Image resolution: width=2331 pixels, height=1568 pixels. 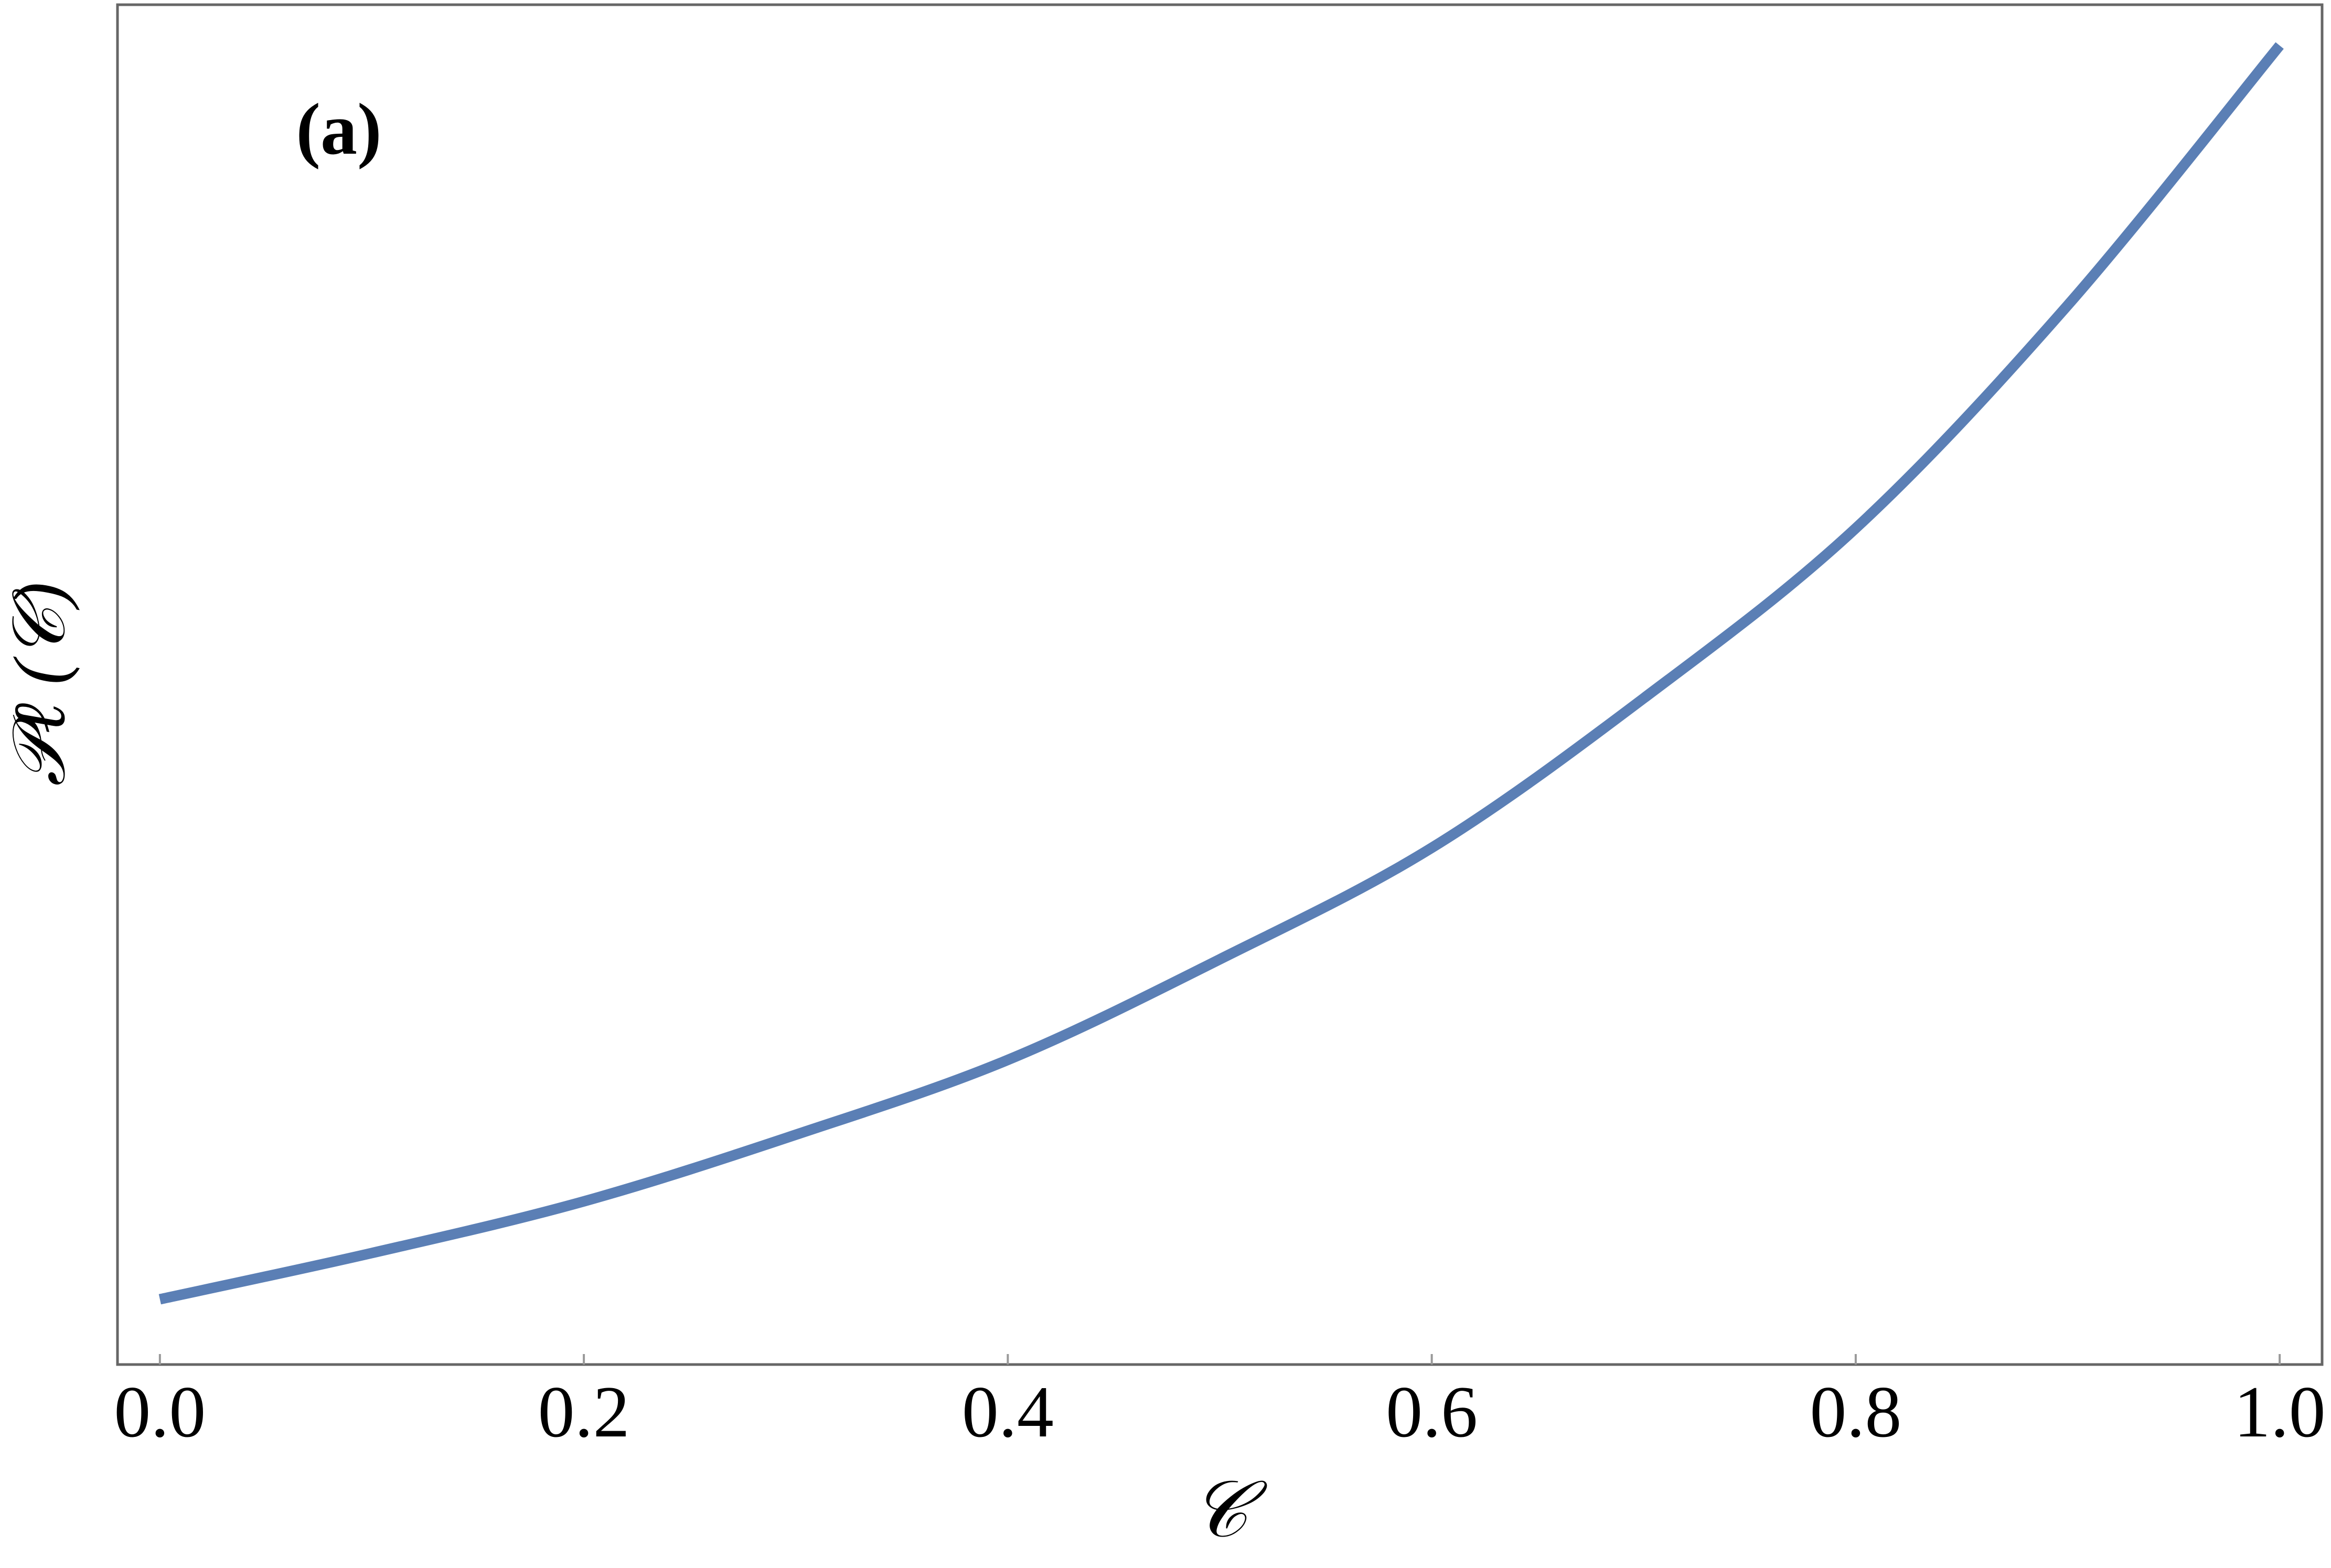 What do you see at coordinates (1008, 1412) in the screenshot?
I see `x-tick-label: 0.4` at bounding box center [1008, 1412].